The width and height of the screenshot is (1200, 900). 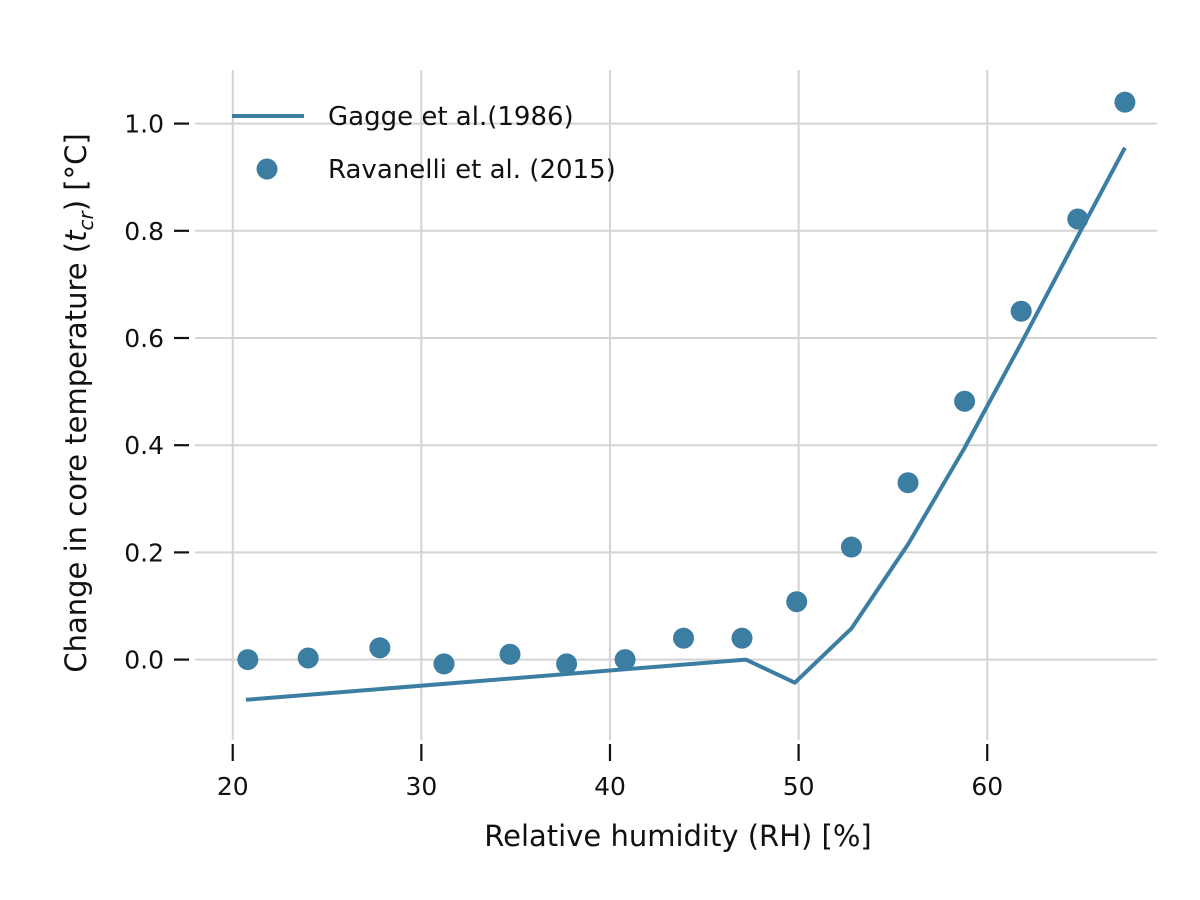 I want to click on x-tick-label: 50, so click(x=799, y=786).